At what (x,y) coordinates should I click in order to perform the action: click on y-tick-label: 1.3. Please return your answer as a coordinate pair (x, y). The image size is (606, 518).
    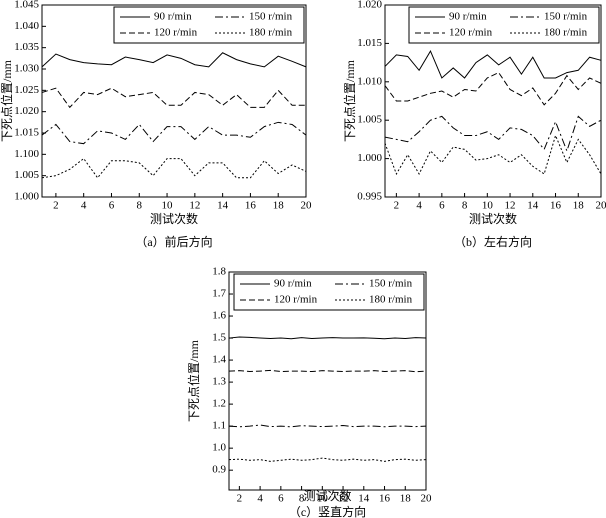
    Looking at the image, I should click on (219, 382).